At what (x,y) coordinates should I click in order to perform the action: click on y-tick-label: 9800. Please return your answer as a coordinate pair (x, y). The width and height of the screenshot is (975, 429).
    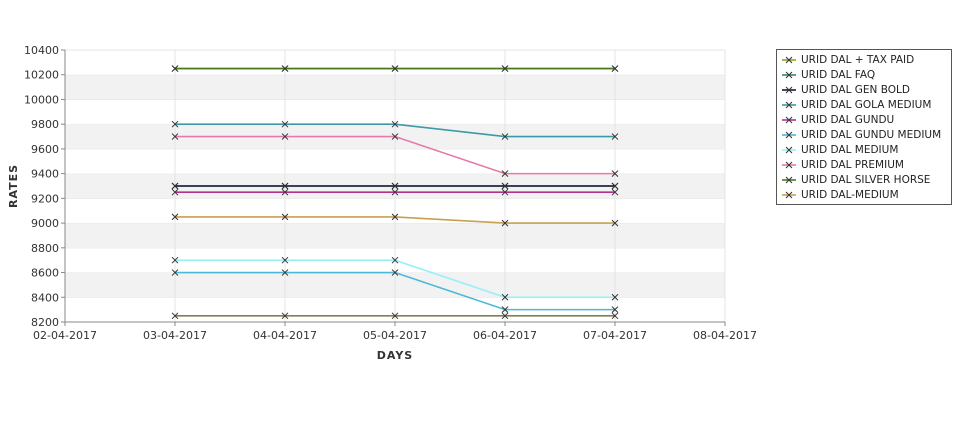
    Looking at the image, I should click on (45, 124).